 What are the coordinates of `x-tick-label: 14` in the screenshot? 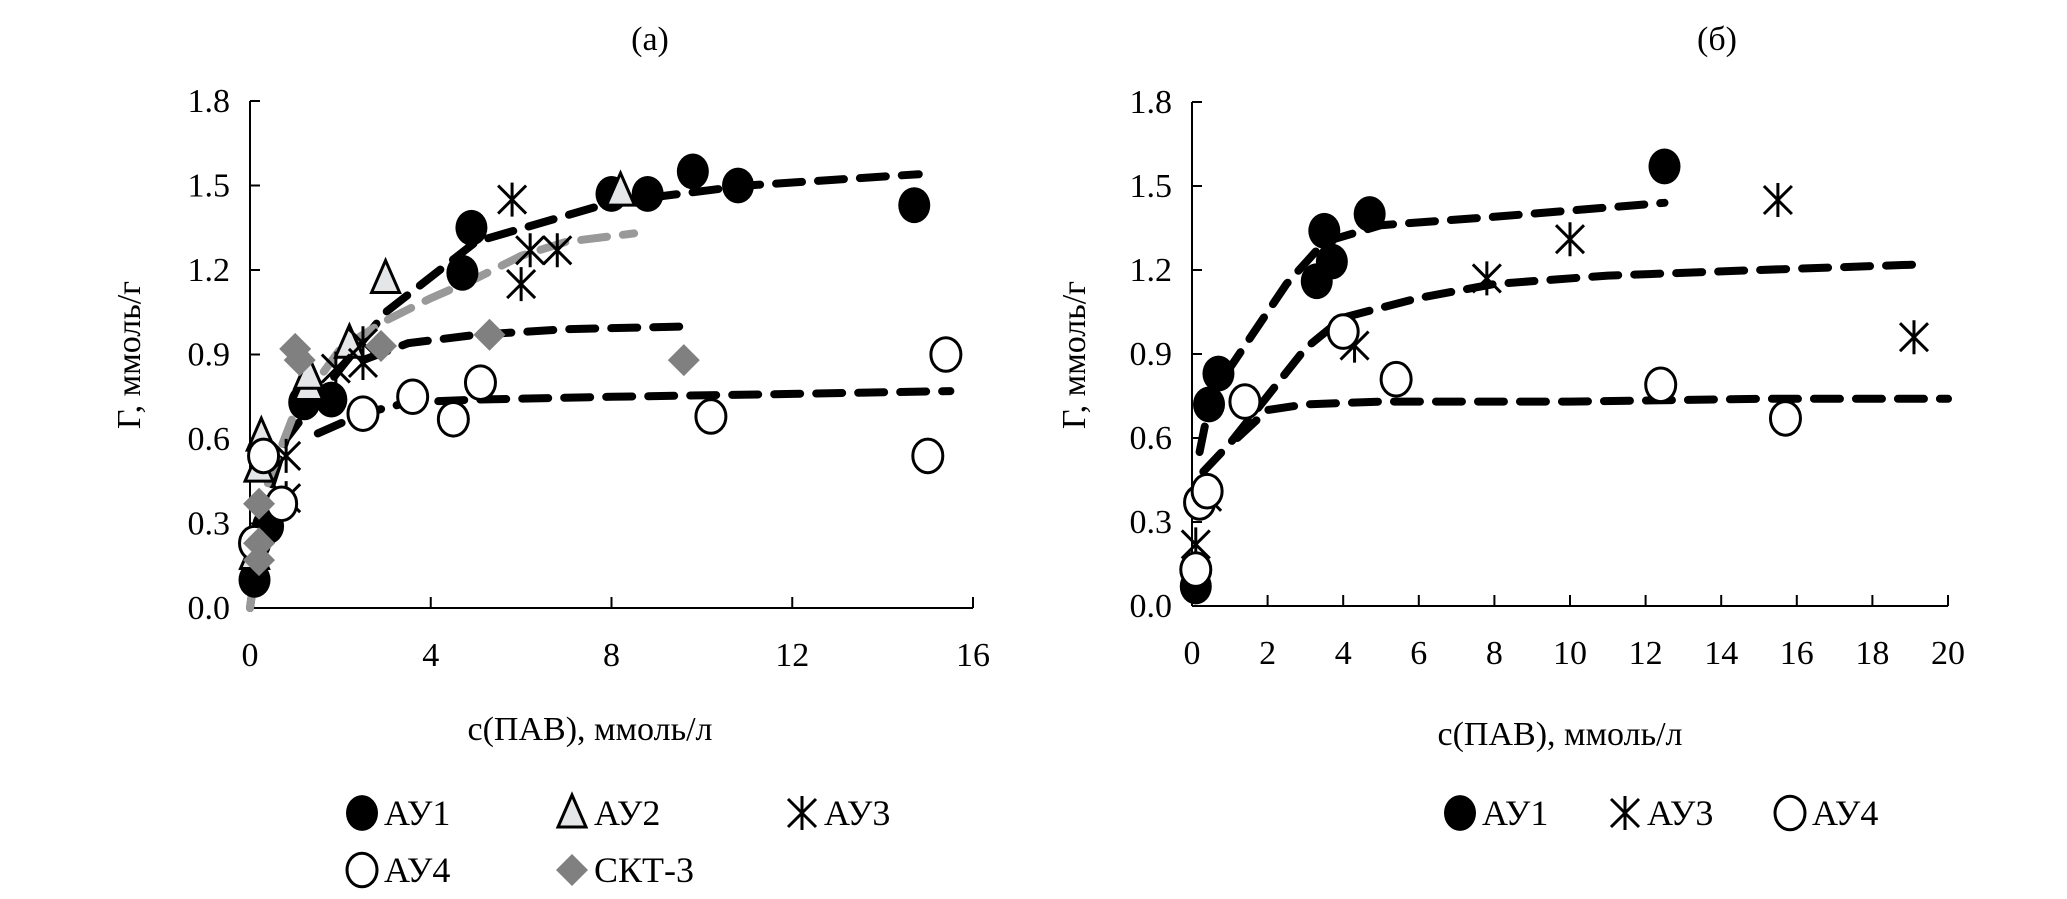 It's located at (1721, 653).